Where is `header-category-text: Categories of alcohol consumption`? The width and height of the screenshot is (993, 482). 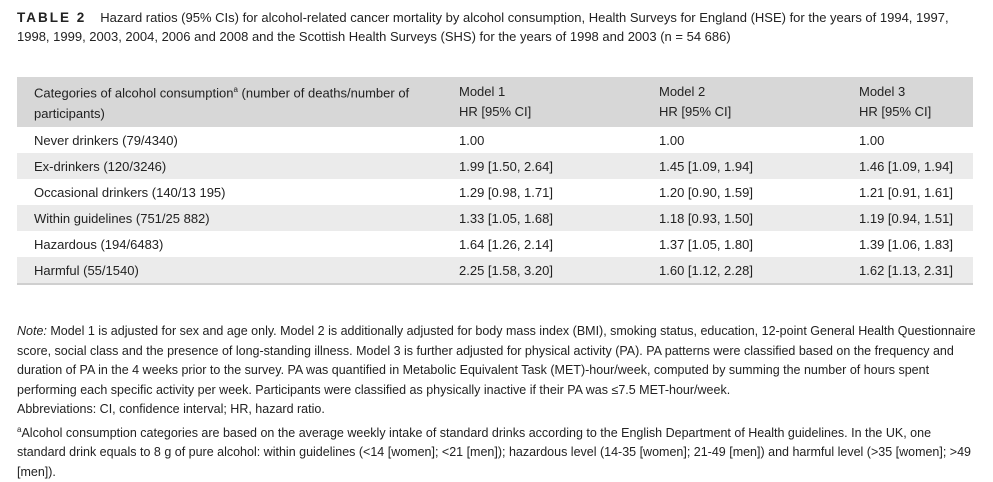
header-category-text: Categories of alcohol consumption is located at coordinates (133, 93).